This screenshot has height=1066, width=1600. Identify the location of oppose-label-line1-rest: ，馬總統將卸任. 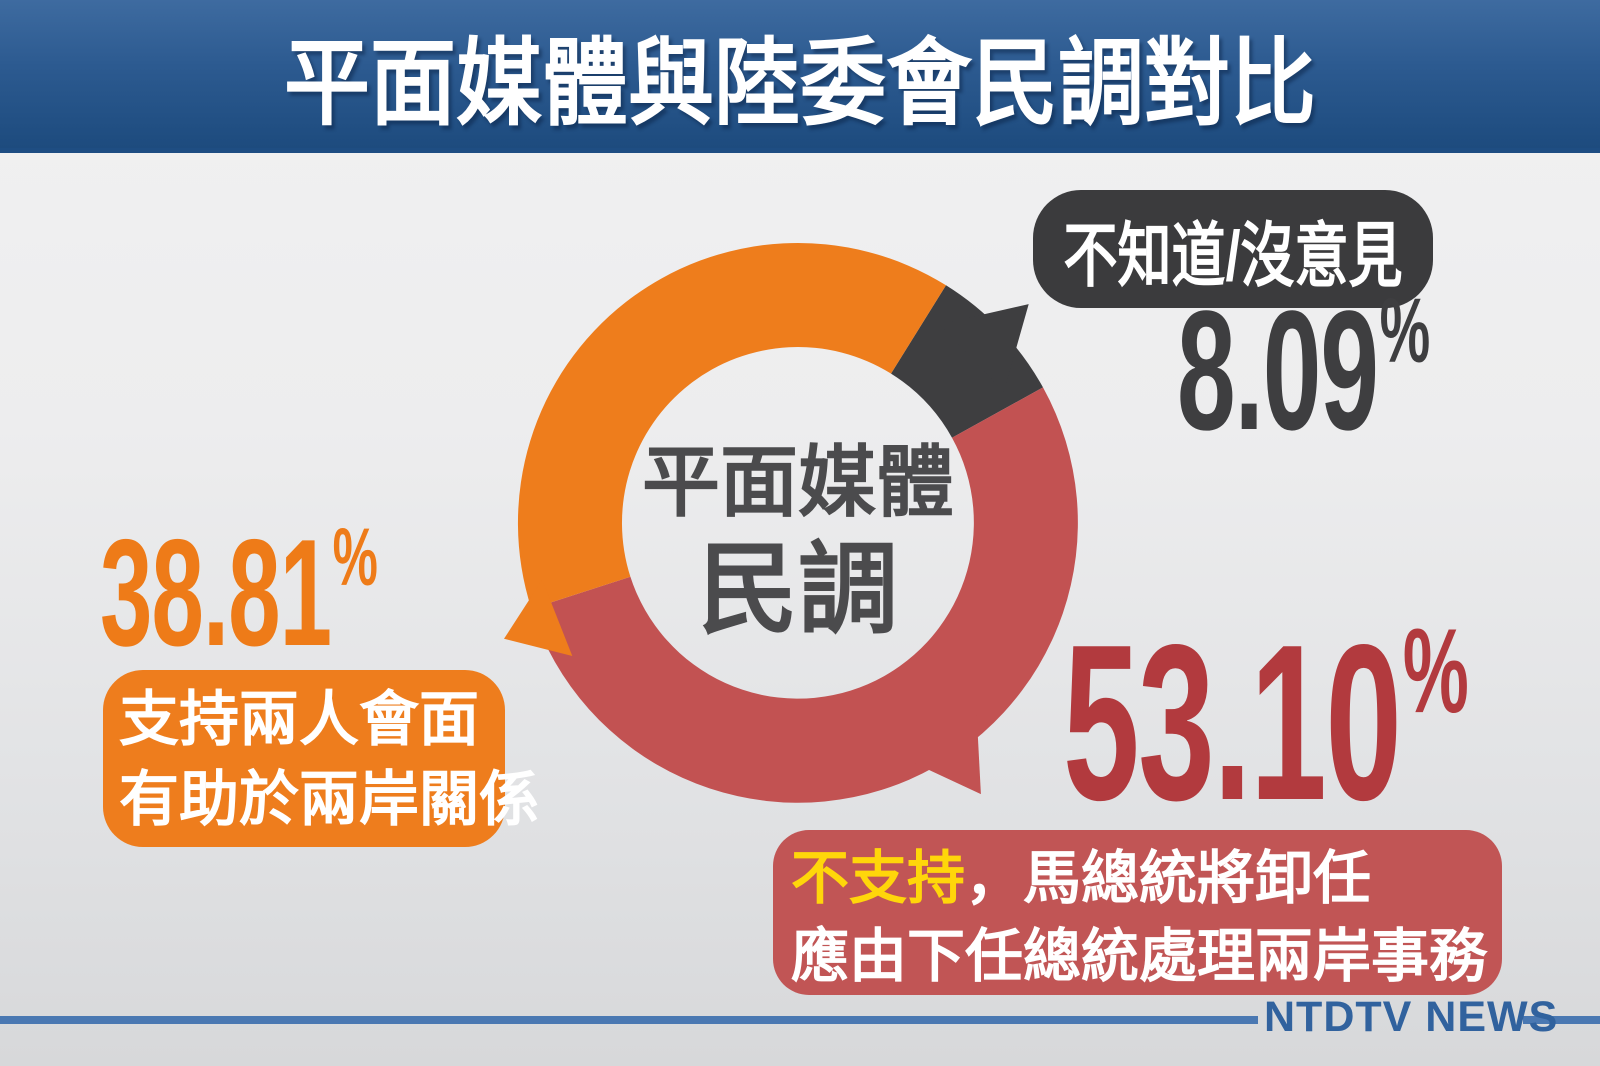
(1168, 878).